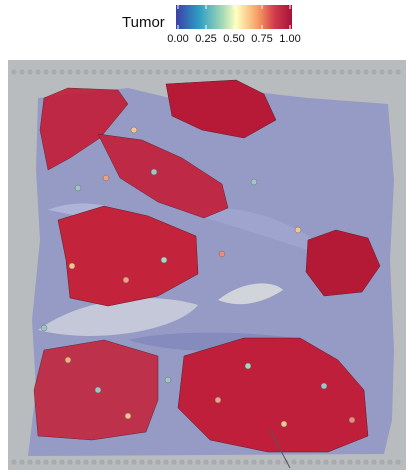 Image resolution: width=413 pixels, height=473 pixels. I want to click on tick-label: 0.00, so click(177, 39).